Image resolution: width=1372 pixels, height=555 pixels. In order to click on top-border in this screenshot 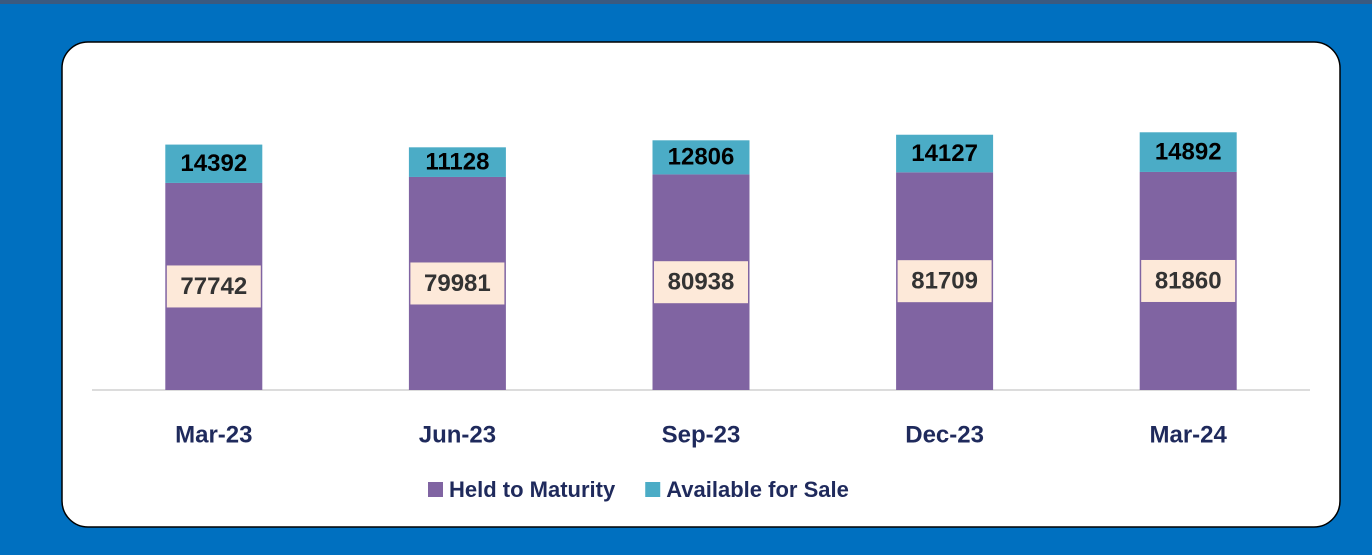, I will do `click(686, 2)`.